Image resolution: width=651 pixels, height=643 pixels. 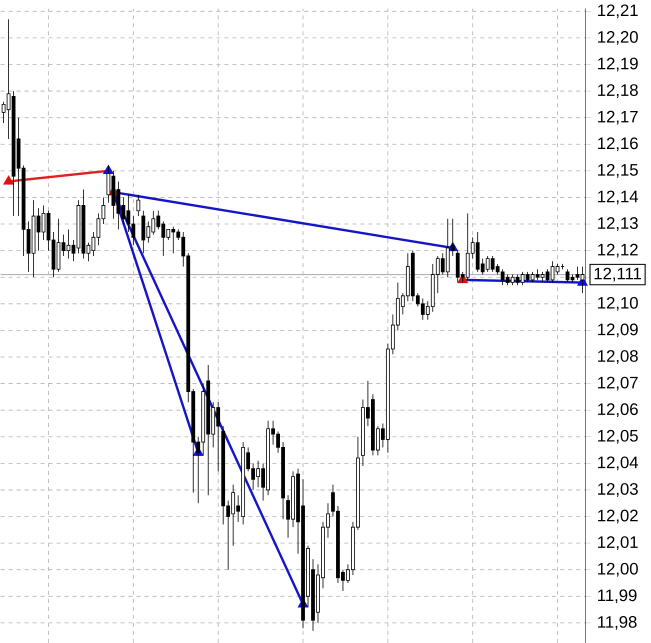 What do you see at coordinates (618, 117) in the screenshot?
I see `y-tick-label: 12,17` at bounding box center [618, 117].